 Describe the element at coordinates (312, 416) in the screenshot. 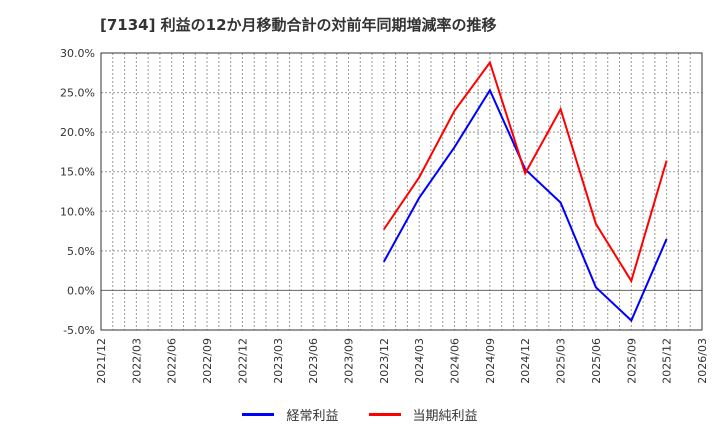

I see `legend-label: 経常利益` at that location.